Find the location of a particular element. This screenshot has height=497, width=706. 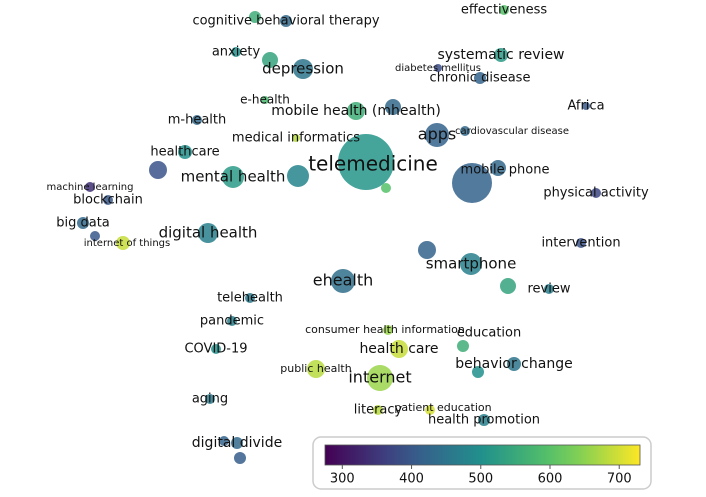

node-label: physical activity is located at coordinates (596, 193).